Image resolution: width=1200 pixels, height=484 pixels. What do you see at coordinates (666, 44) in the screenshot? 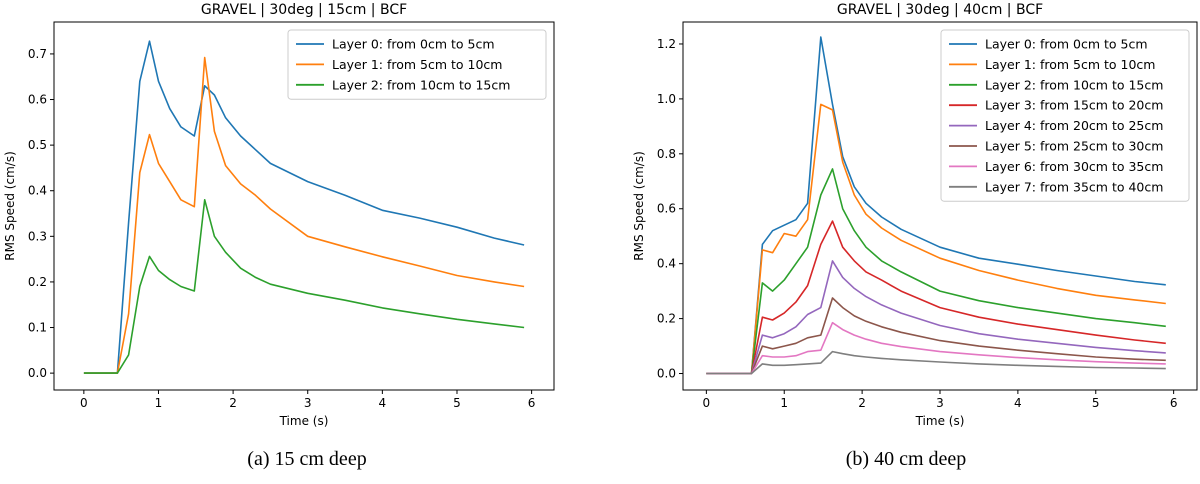
I see `y-tick-label: 1.2` at bounding box center [666, 44].